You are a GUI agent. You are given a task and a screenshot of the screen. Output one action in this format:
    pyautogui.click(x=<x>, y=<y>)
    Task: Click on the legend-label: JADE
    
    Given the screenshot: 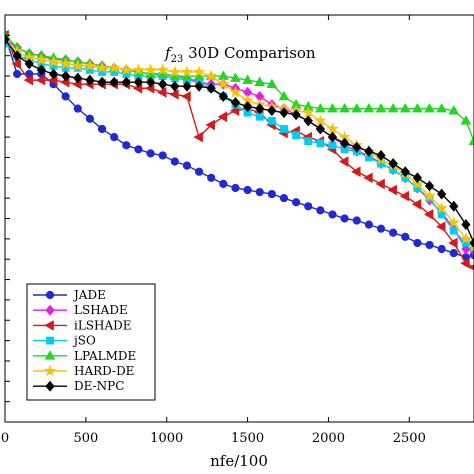 What is the action you would take?
    pyautogui.click(x=89, y=295)
    